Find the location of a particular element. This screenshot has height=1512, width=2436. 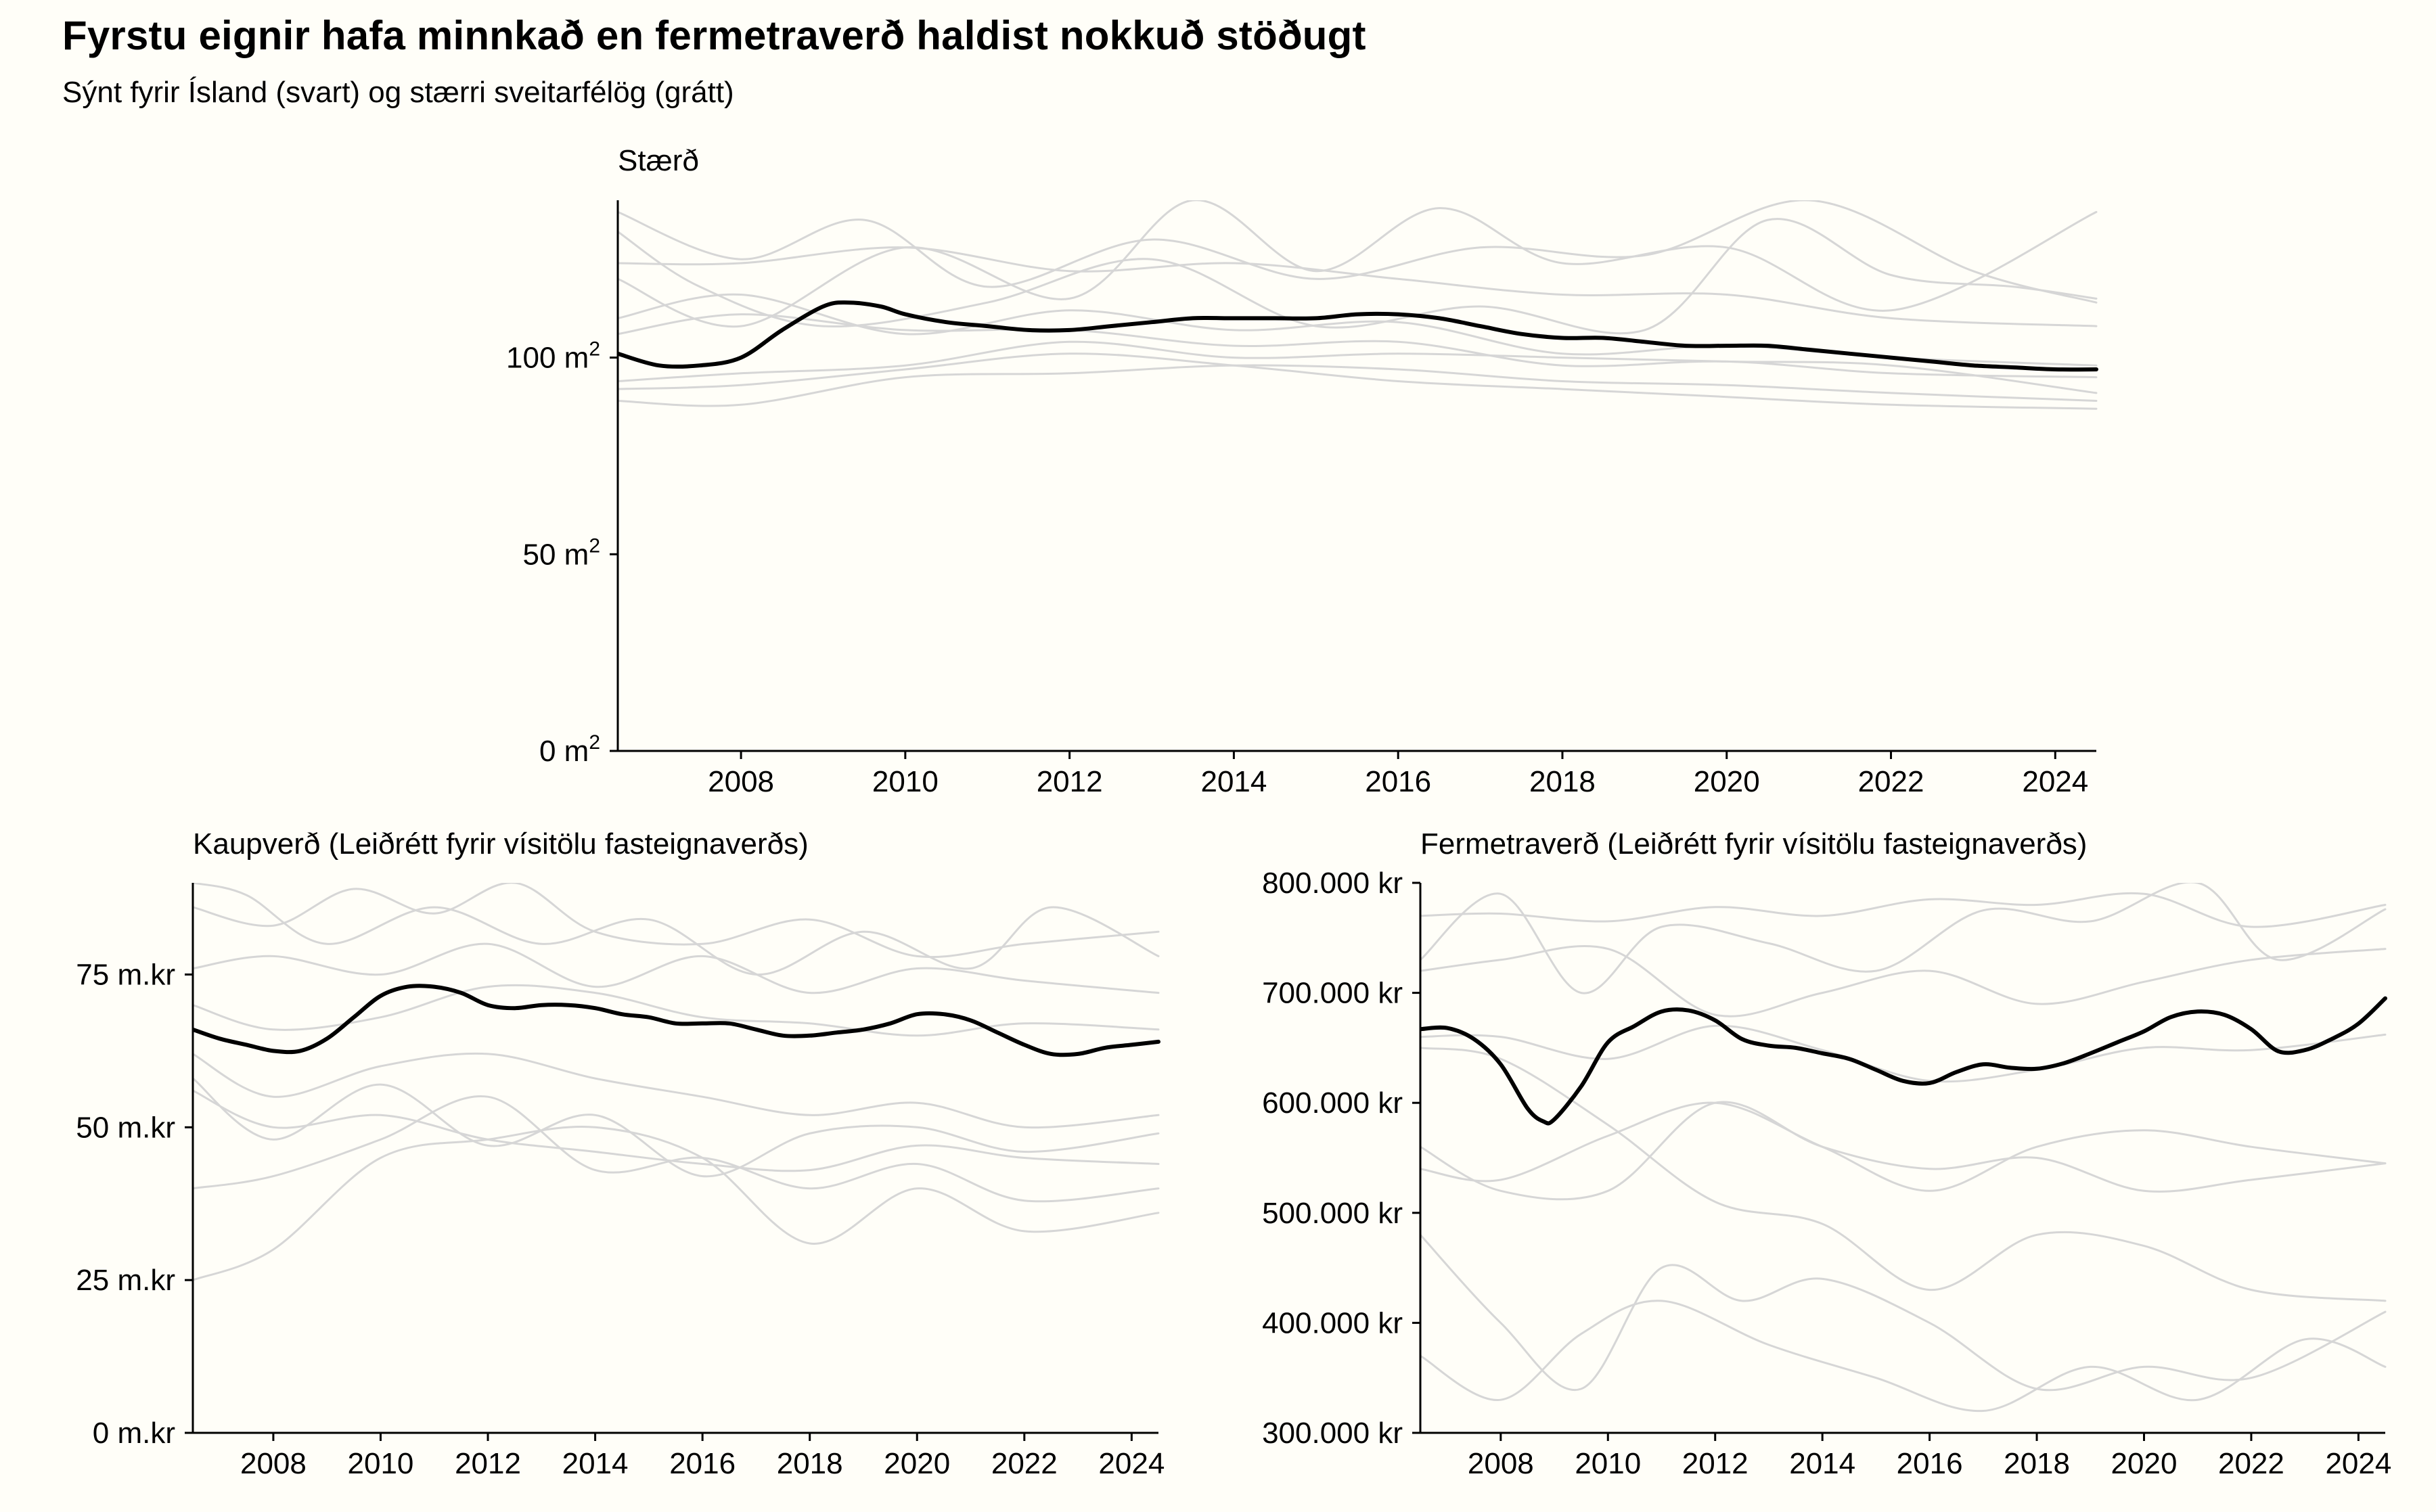

y-tick-label: 600.000 kr is located at coordinates (1332, 1103).